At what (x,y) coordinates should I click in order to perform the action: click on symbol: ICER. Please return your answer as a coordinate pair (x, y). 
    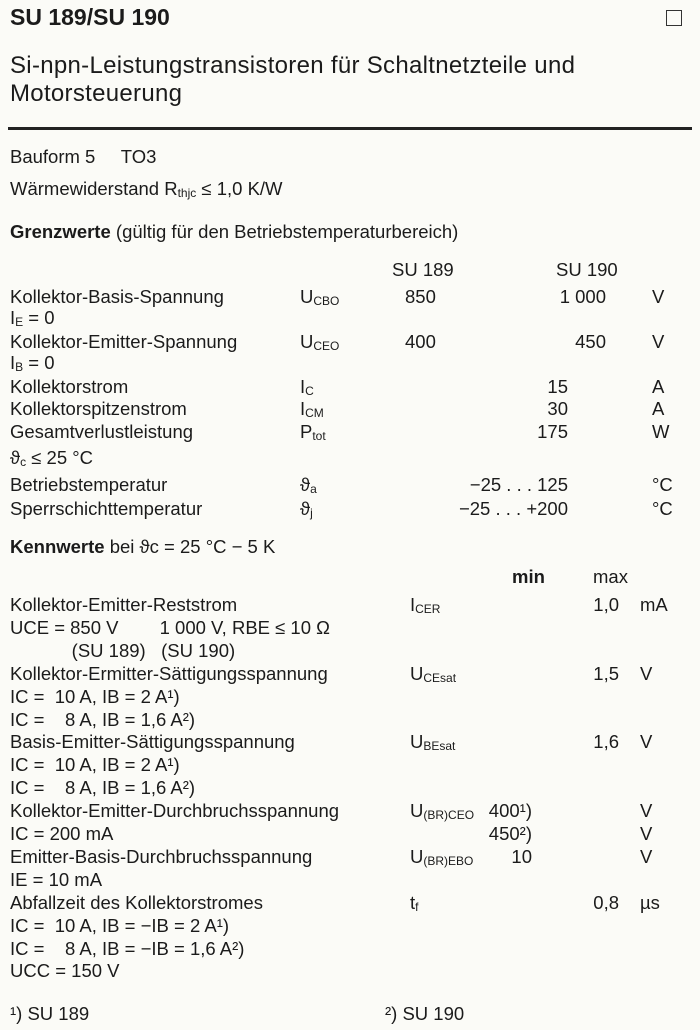
    Looking at the image, I should click on (425, 605).